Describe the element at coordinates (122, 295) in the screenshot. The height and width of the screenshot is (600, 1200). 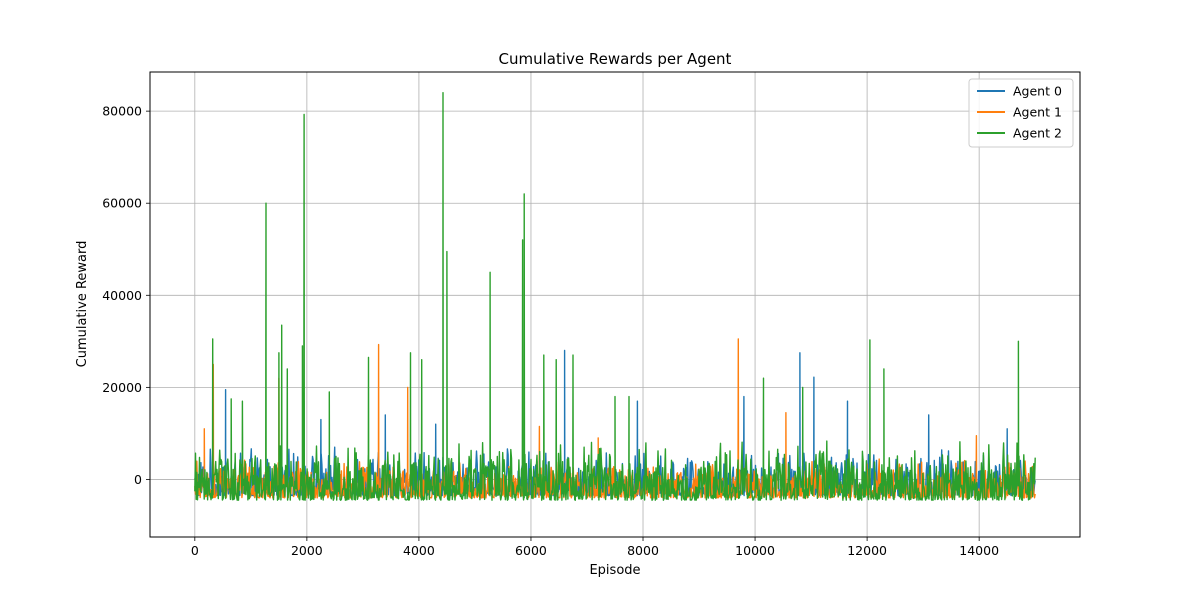
I see `y-tick-label: 40000` at that location.